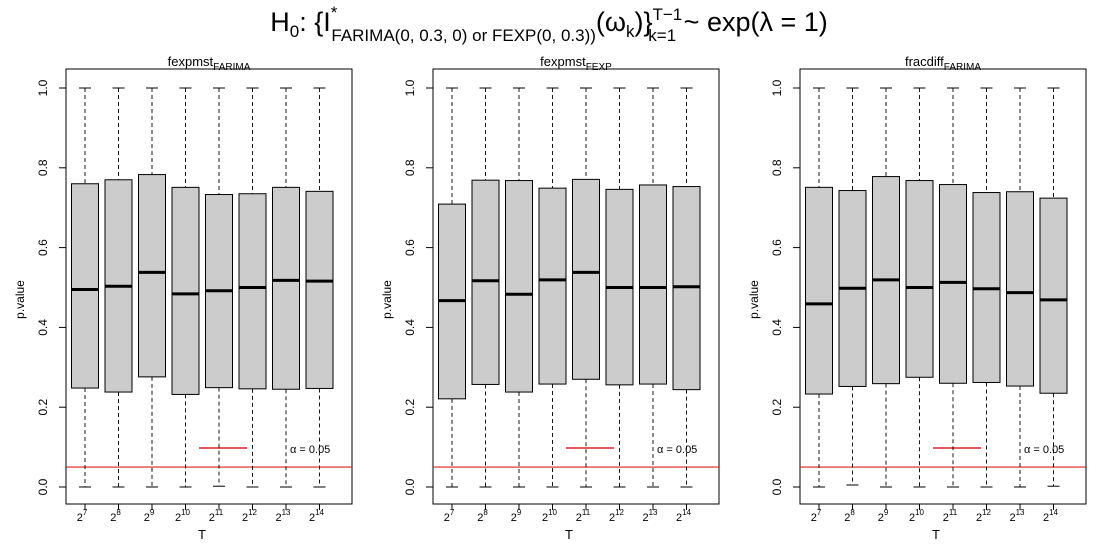  I want to click on panel-title-sub: FARIMA, so click(963, 67).